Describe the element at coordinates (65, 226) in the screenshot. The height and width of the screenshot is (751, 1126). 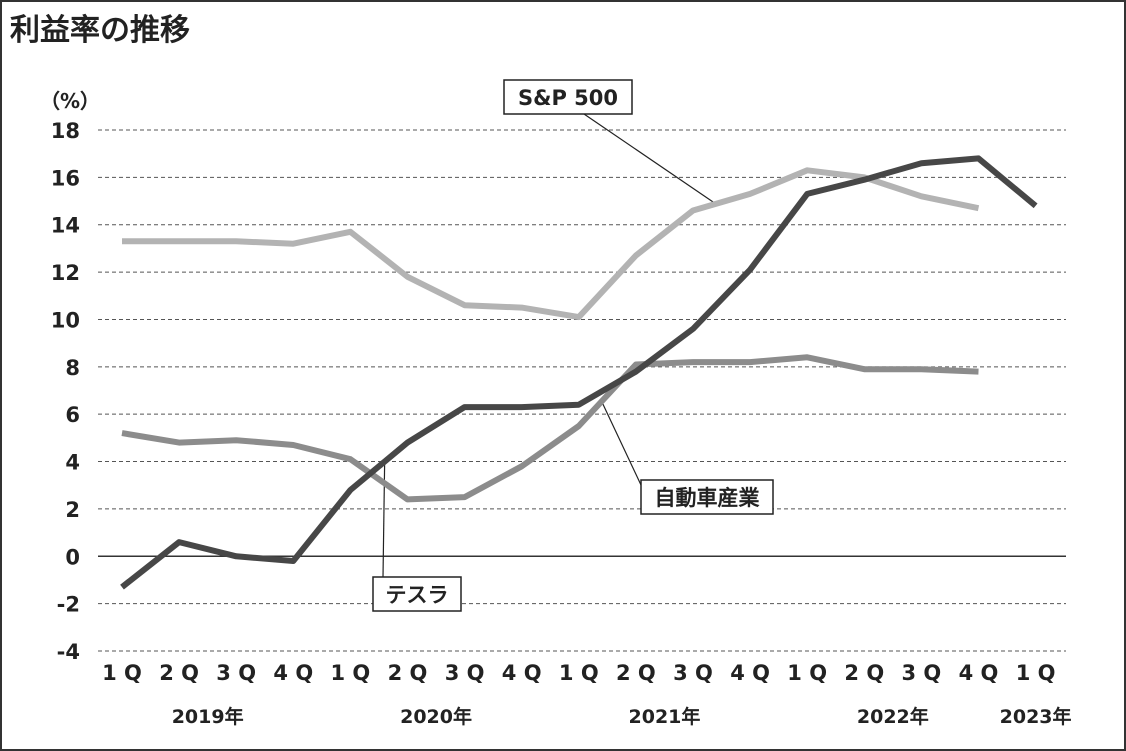
I see `y-tick-label: 14` at that location.